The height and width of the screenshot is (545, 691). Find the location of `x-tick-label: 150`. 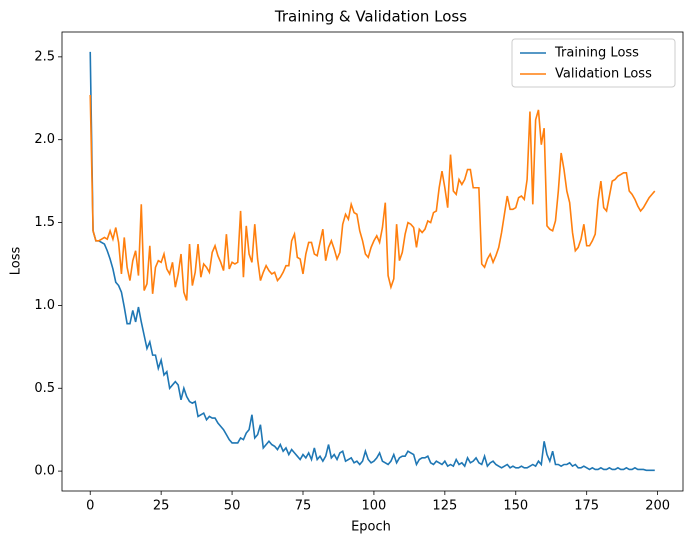

x-tick-label: 150 is located at coordinates (515, 506).